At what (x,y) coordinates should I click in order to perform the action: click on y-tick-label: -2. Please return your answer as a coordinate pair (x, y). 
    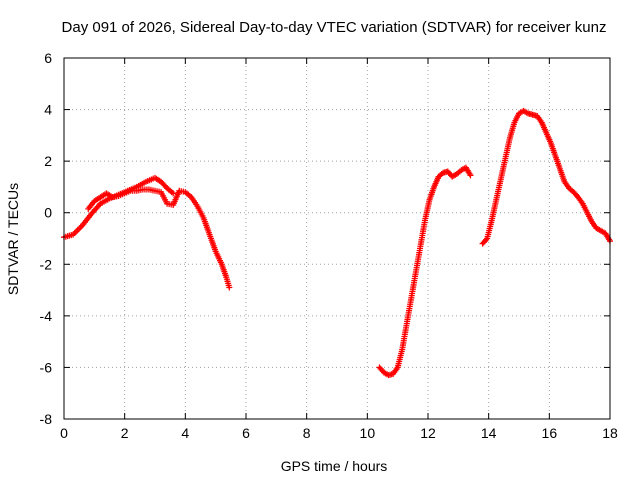
    Looking at the image, I should click on (46, 264).